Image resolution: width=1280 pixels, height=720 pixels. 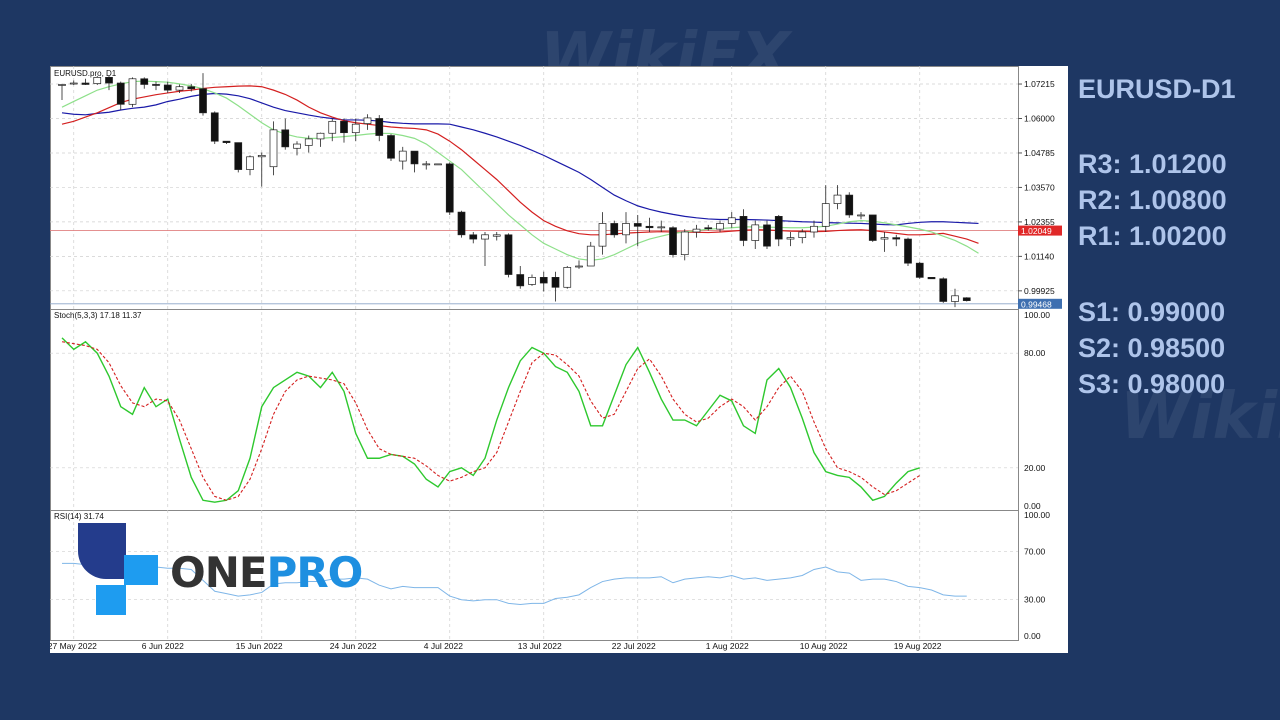 I want to click on date-tick-label: 19 Aug 2022, so click(x=918, y=646).